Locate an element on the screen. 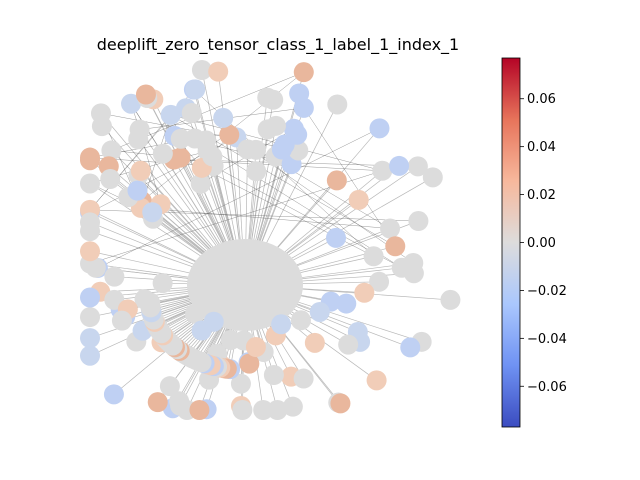 The image size is (640, 480). colorbar-tick-label: 0.00 is located at coordinates (541, 243).